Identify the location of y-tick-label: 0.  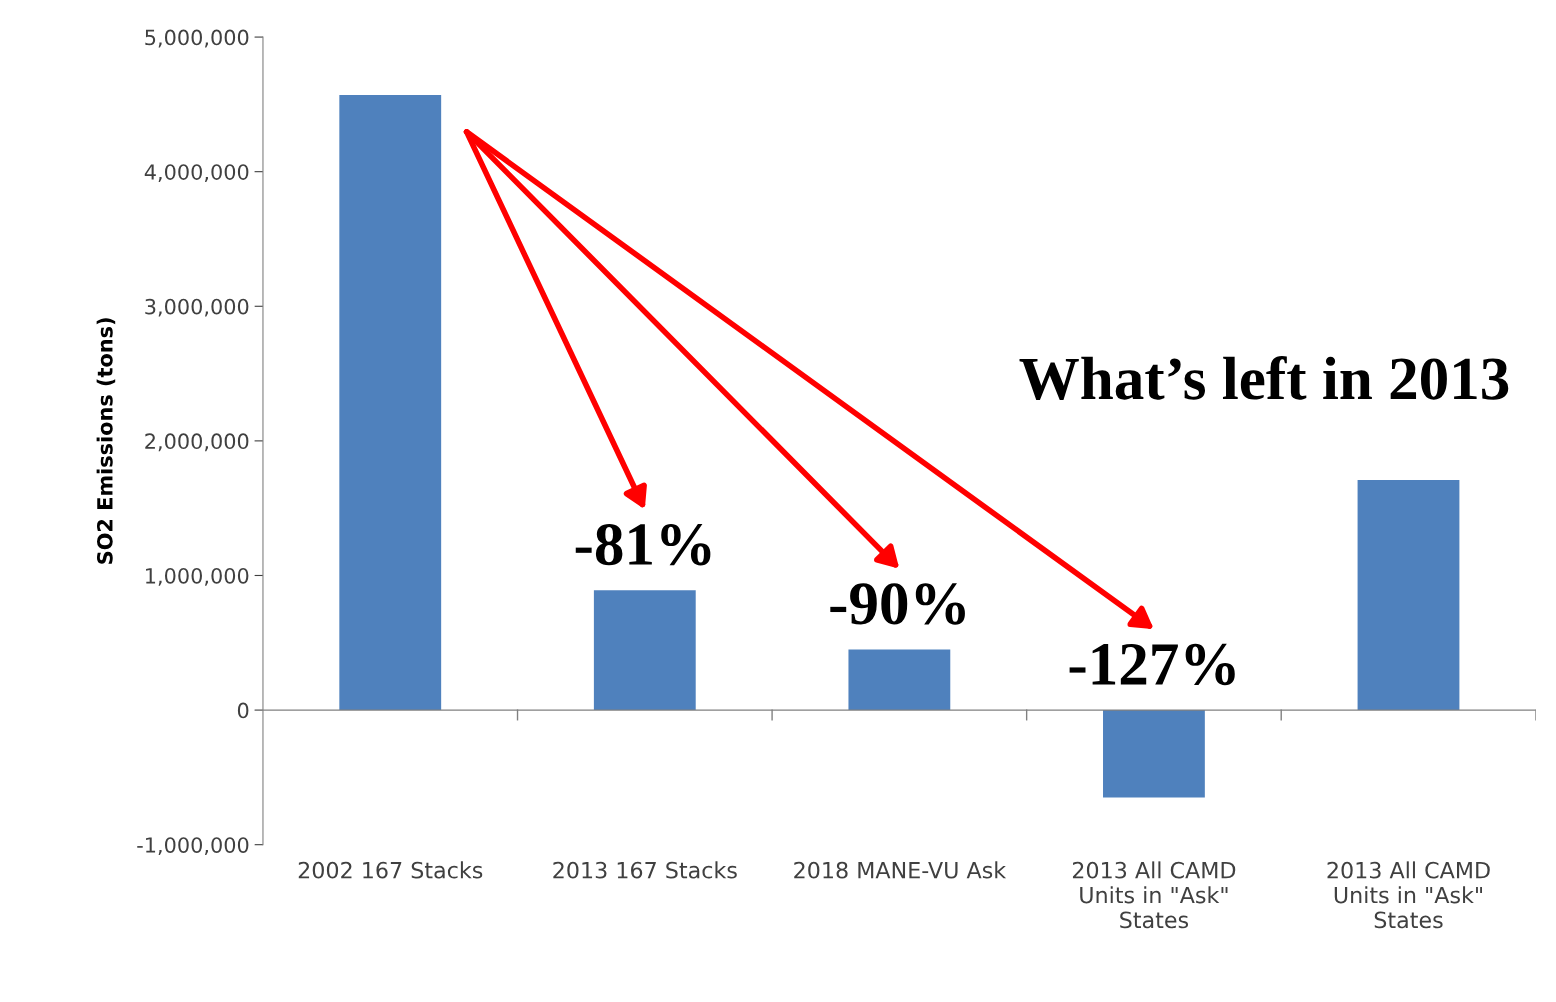
(243, 710).